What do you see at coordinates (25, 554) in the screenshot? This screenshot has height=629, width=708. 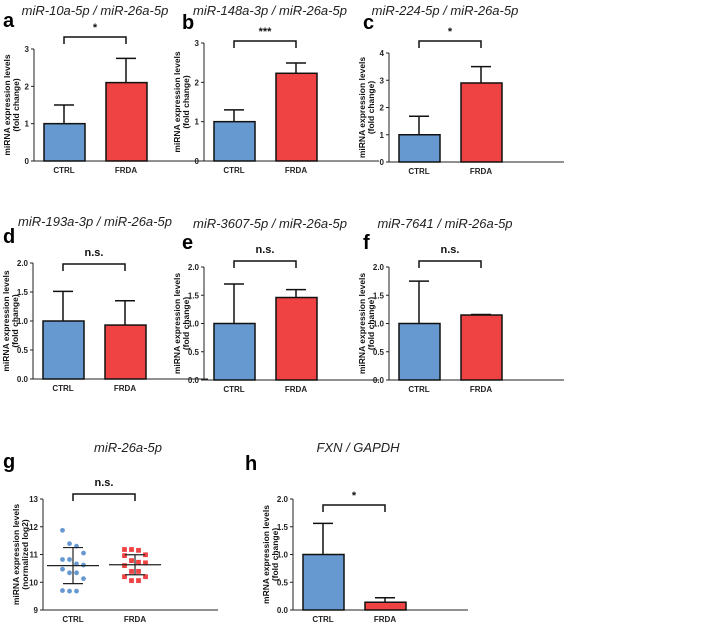 I see `y-axis-label: (normalized log2)` at bounding box center [25, 554].